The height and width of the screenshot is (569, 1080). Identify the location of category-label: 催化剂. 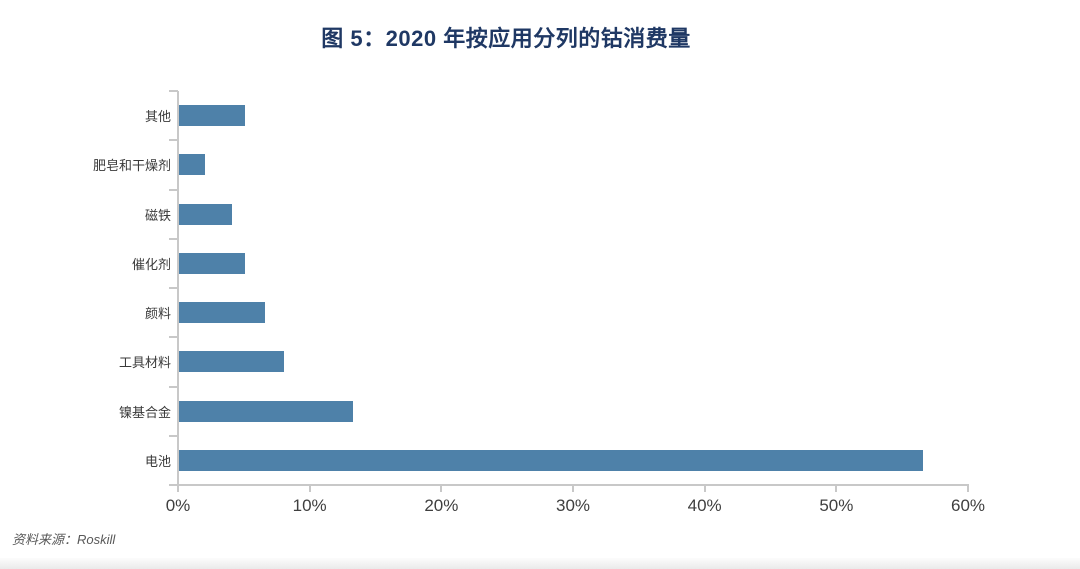
(151, 264).